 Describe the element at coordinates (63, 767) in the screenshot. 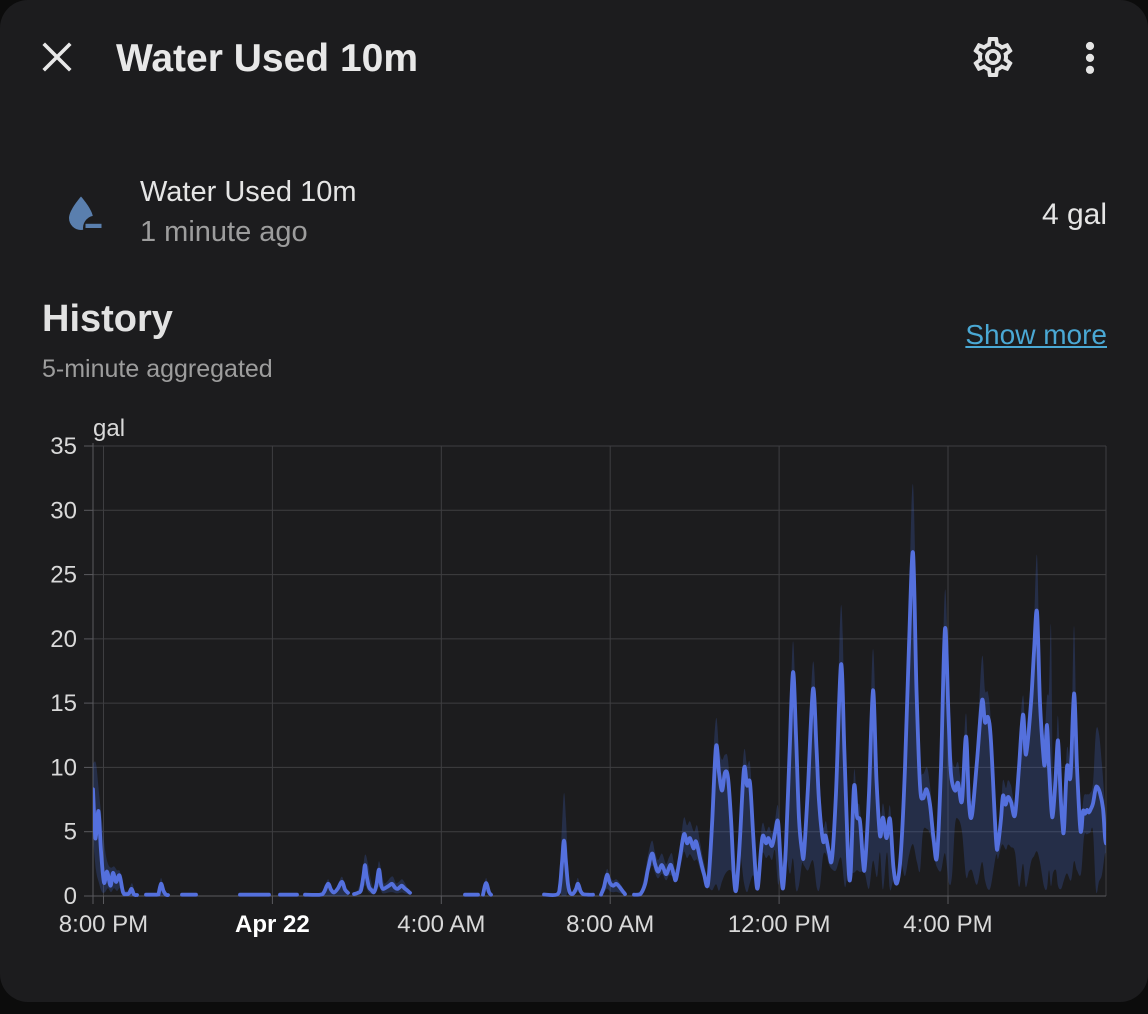

I see `svg-text: 10` at that location.